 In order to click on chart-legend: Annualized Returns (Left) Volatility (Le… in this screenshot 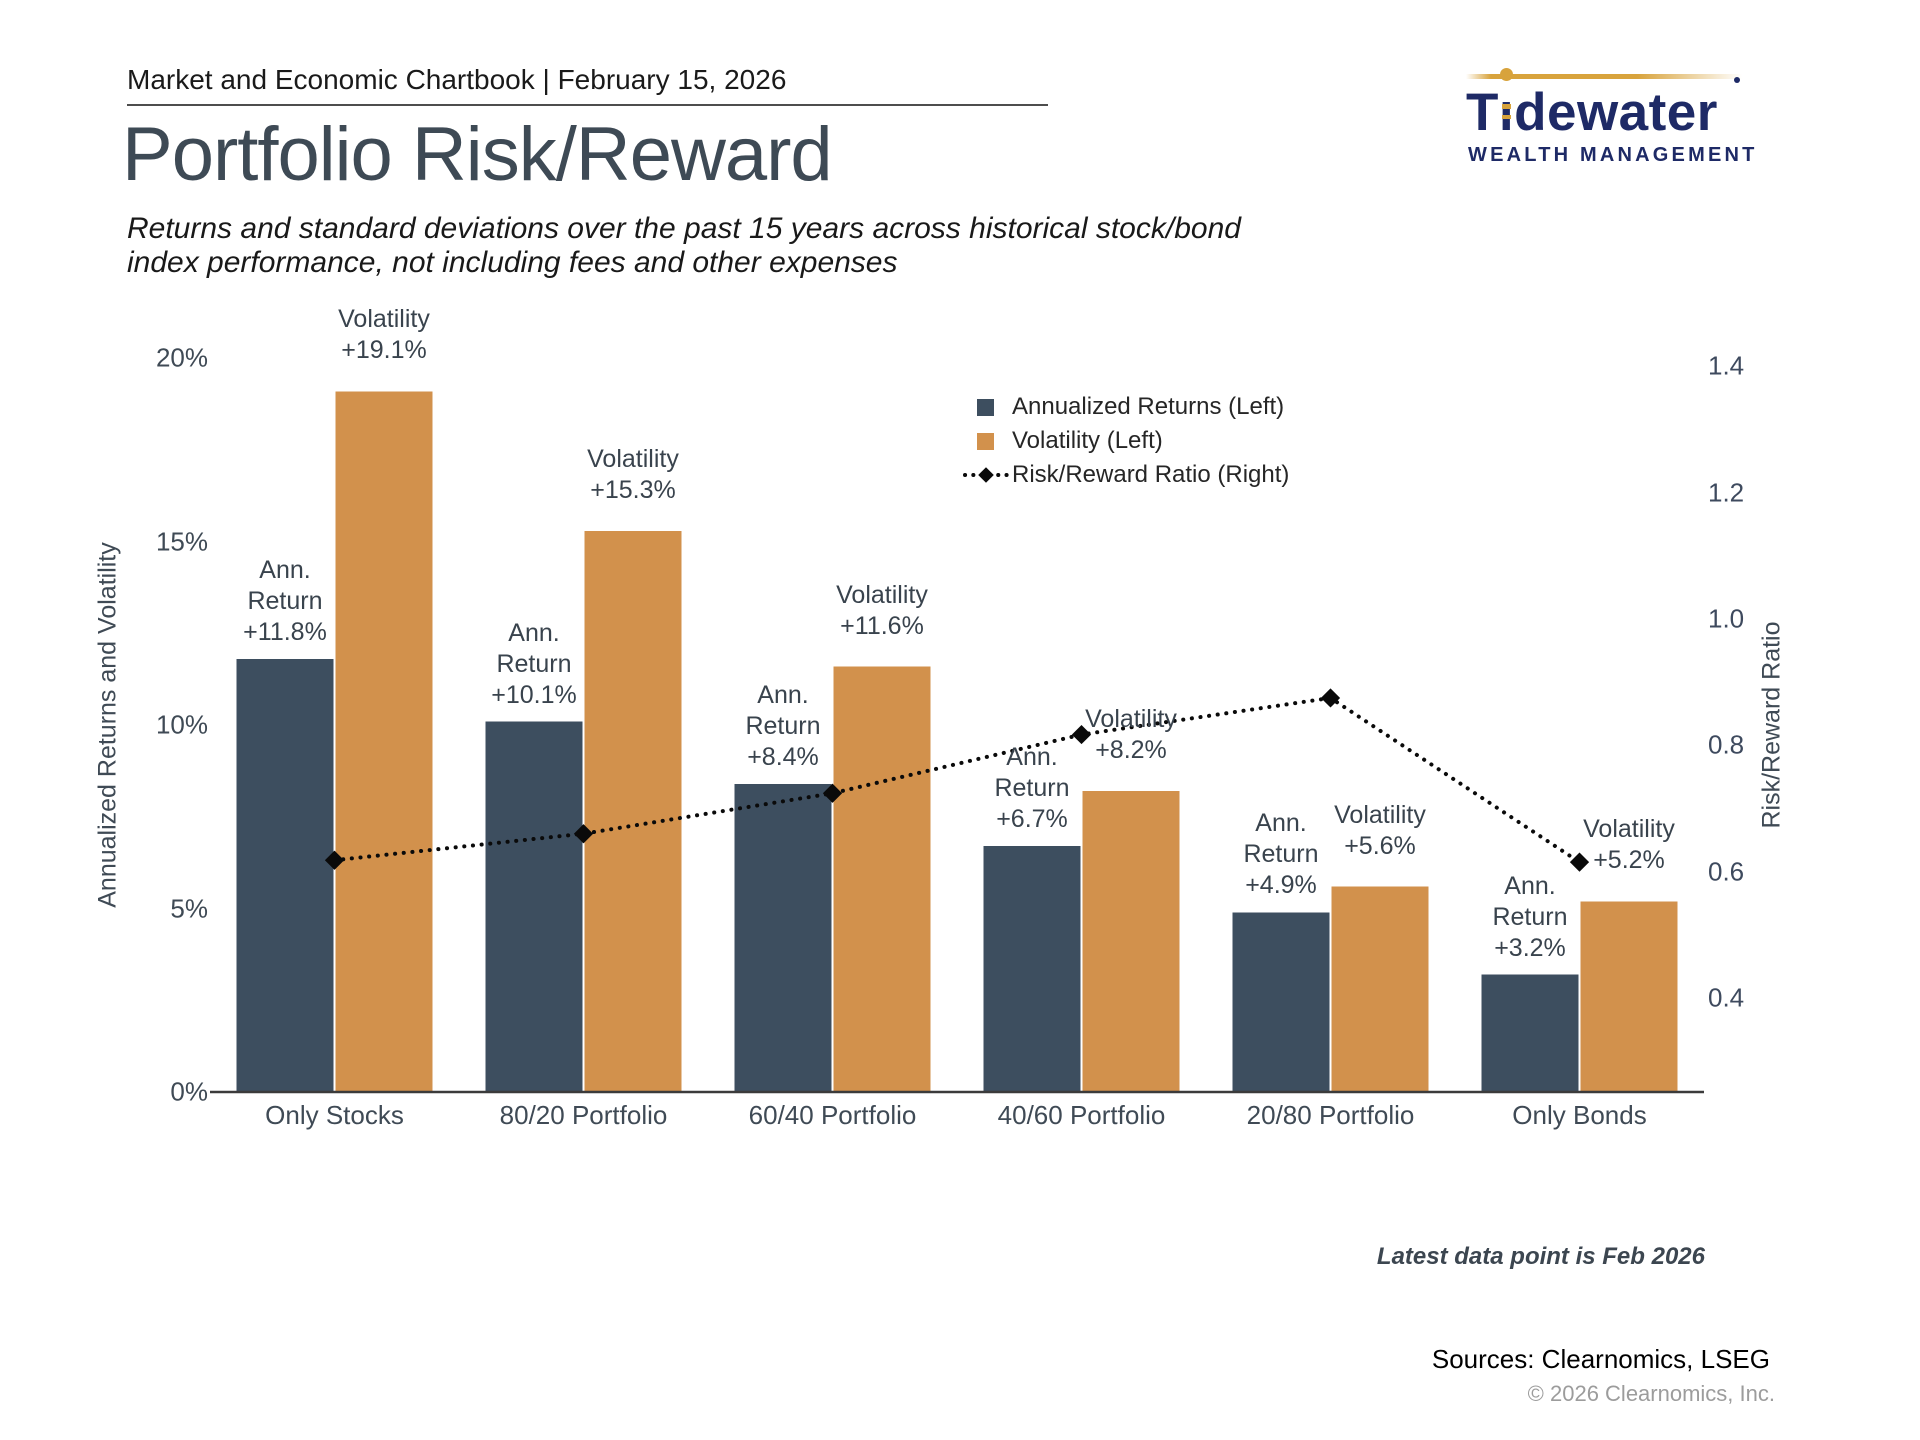, I will do `click(1126, 441)`.